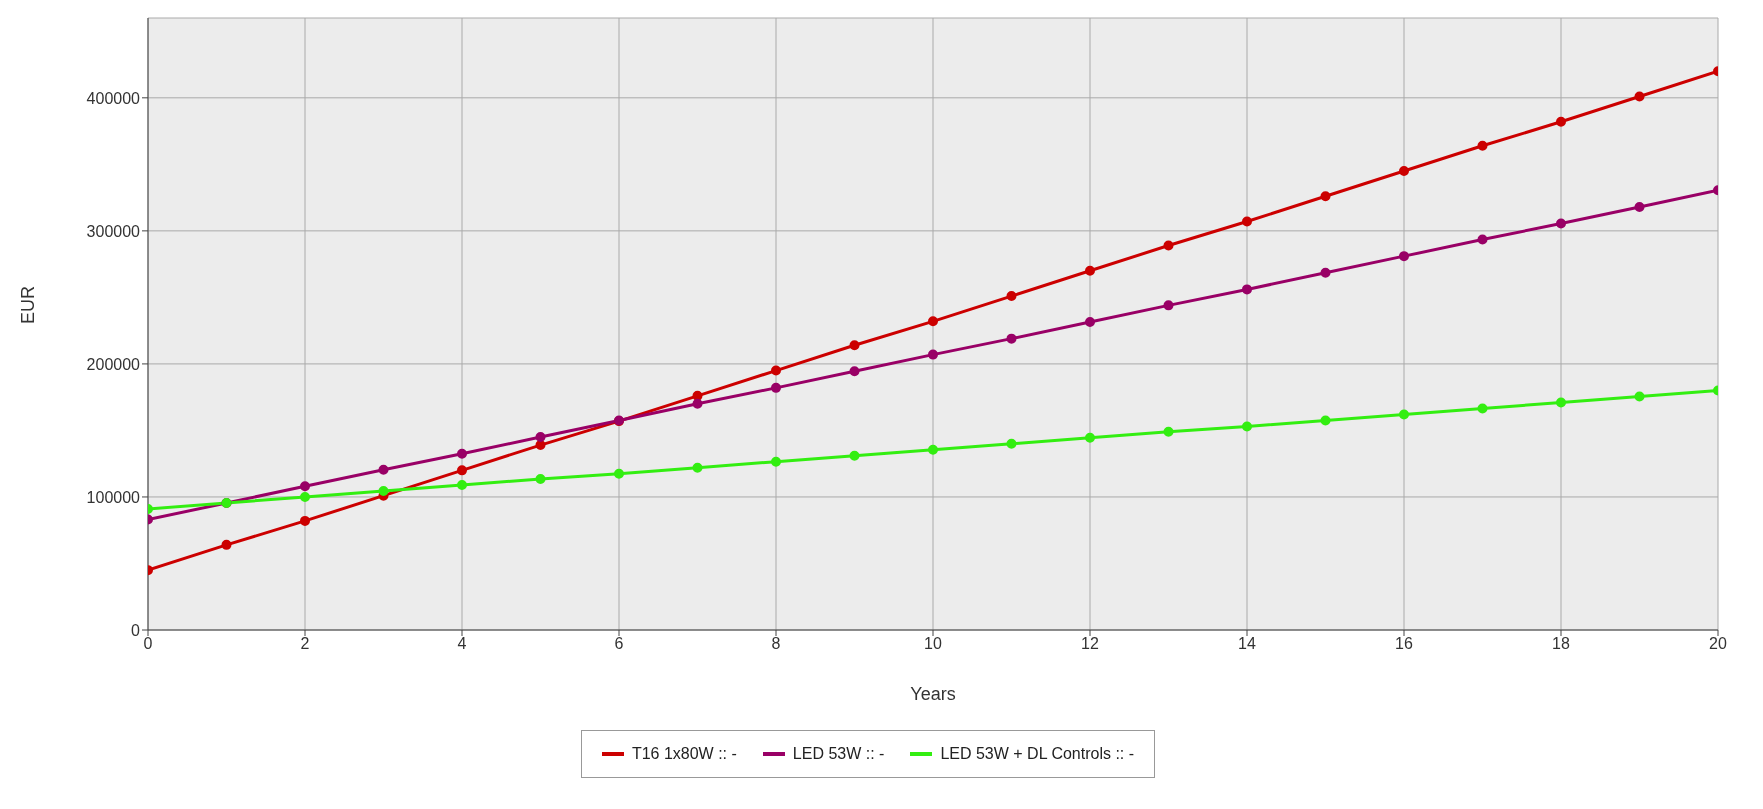  Describe the element at coordinates (28, 304) in the screenshot. I see `y-axis-title: EUR` at that location.